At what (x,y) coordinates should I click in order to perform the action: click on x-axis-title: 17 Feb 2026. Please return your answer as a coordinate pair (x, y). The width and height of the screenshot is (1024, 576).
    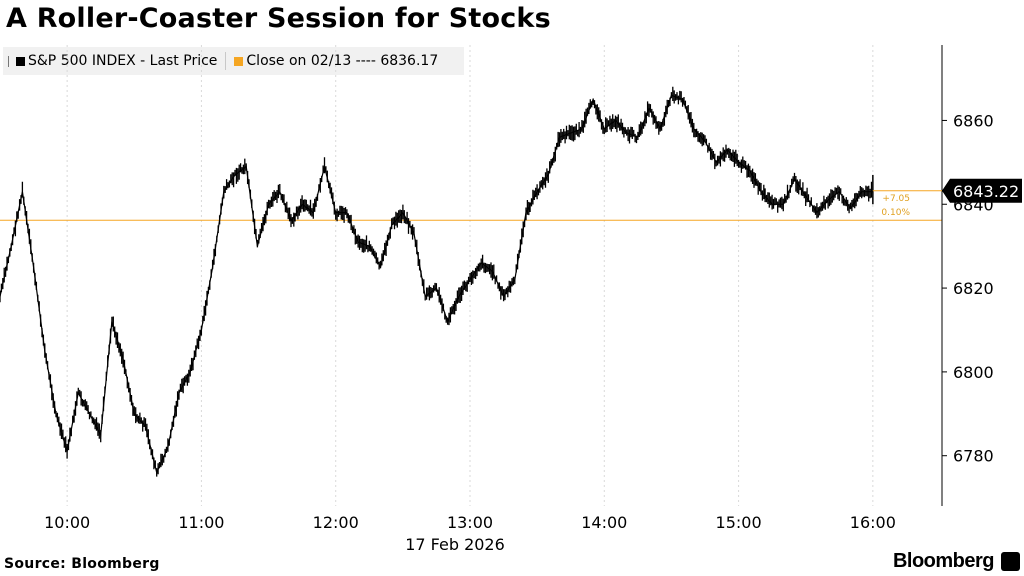
    Looking at the image, I should click on (455, 544).